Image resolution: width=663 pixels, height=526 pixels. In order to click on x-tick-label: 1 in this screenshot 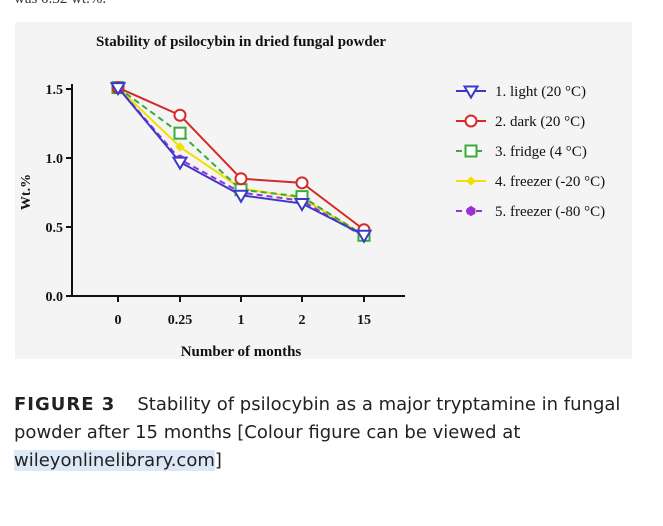, I will do `click(241, 320)`.